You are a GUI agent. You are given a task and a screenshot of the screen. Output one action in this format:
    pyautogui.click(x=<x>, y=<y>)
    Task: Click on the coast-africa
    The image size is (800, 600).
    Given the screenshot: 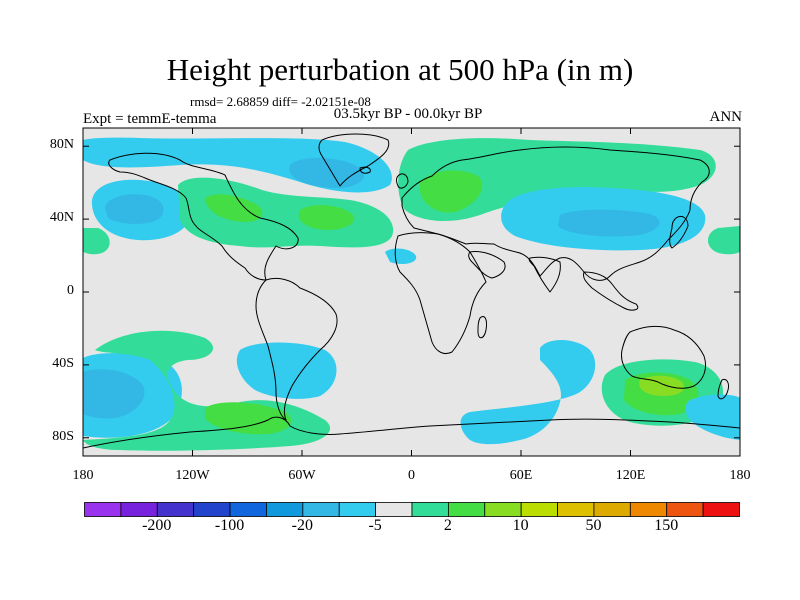 What is the action you would take?
    pyautogui.click(x=440, y=293)
    